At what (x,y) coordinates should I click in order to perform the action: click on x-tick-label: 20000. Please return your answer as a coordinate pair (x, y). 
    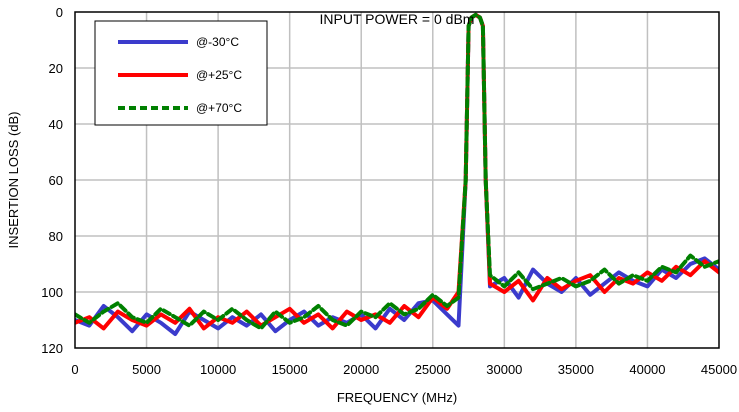
    Looking at the image, I should click on (361, 369).